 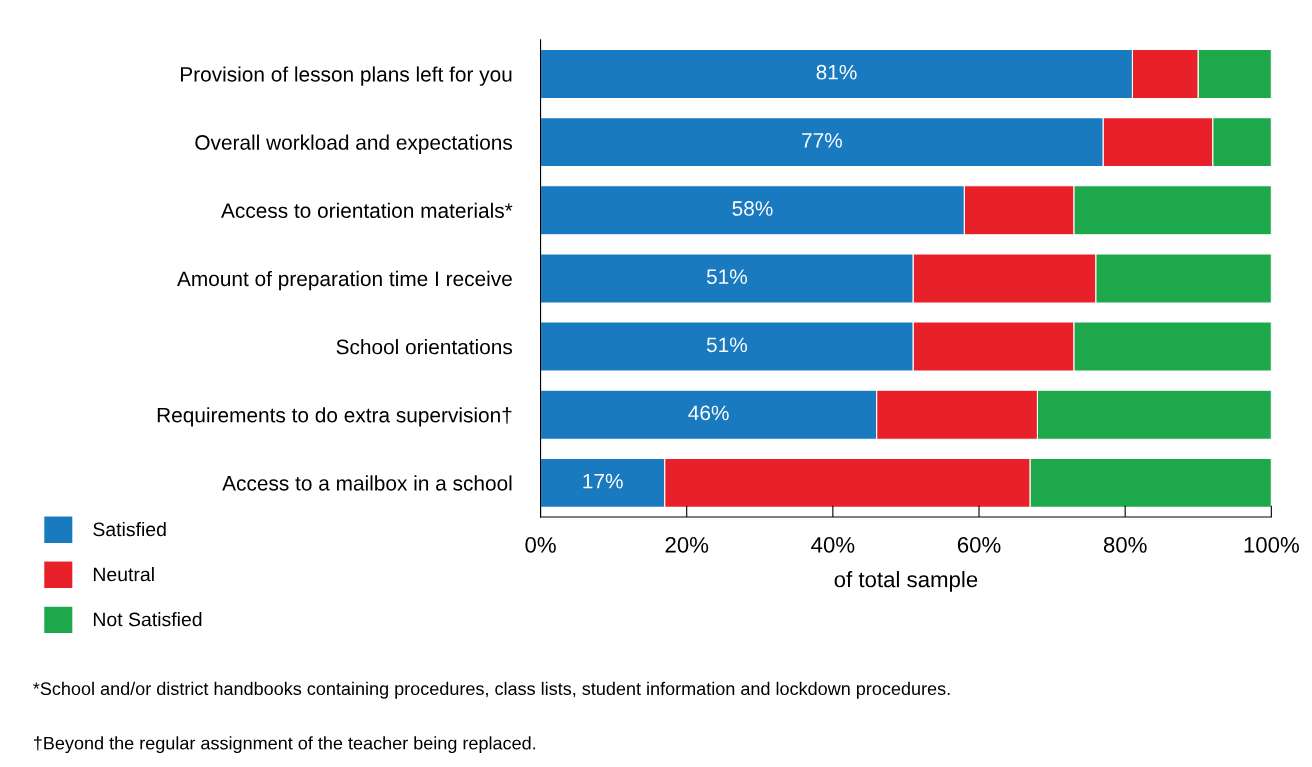 I want to click on y-tick-label: School orientations, so click(x=424, y=347).